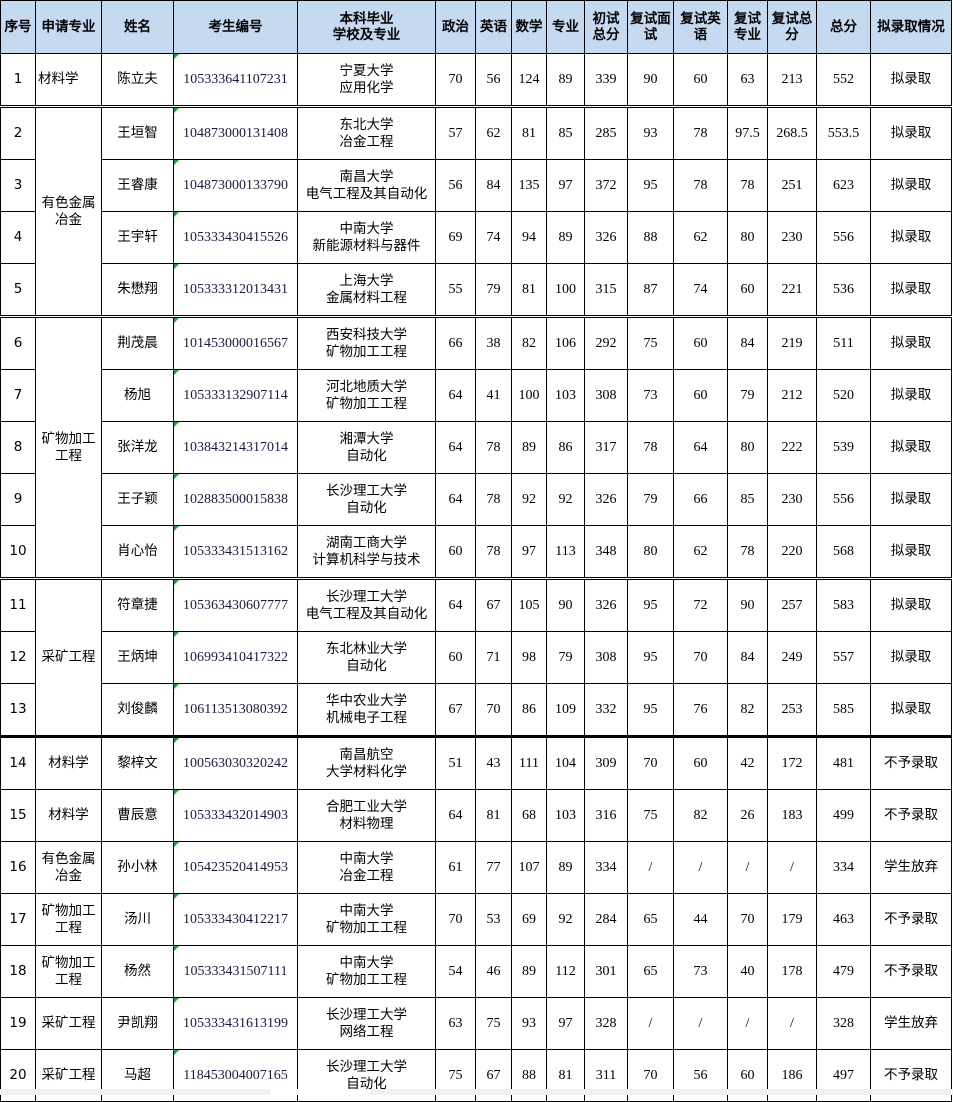 This screenshot has height=1102, width=953. What do you see at coordinates (366, 971) in the screenshot?
I see `cell-school: 中南大学 矿物加工工程` at bounding box center [366, 971].